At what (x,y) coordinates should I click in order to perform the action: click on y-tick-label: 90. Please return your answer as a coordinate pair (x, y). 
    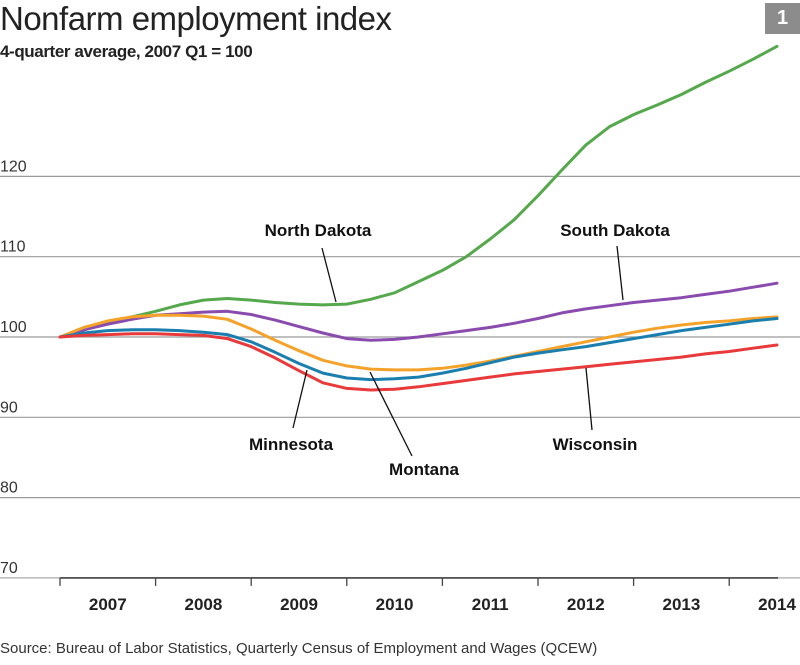
    Looking at the image, I should click on (9, 407).